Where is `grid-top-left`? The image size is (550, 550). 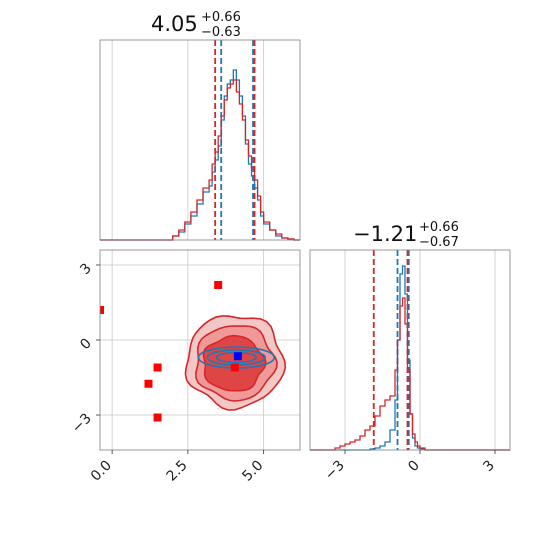 grid-top-left is located at coordinates (188, 140).